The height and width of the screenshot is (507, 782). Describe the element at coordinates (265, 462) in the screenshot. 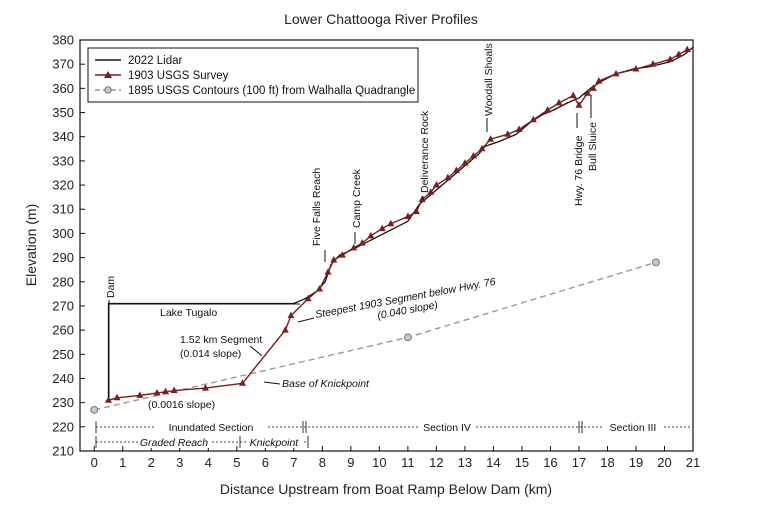

I see `x-tick-label: 6` at that location.